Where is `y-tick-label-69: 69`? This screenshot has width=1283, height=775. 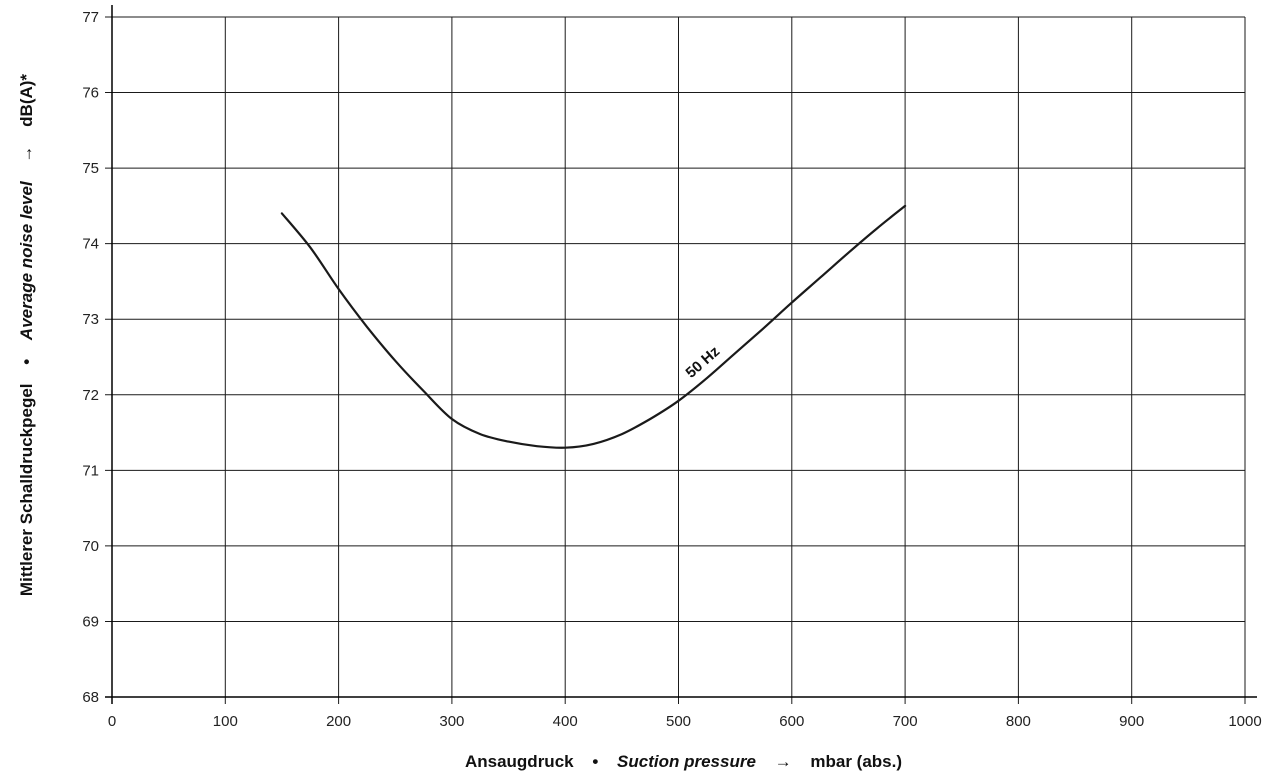
y-tick-label-69: 69 is located at coordinates (90, 621).